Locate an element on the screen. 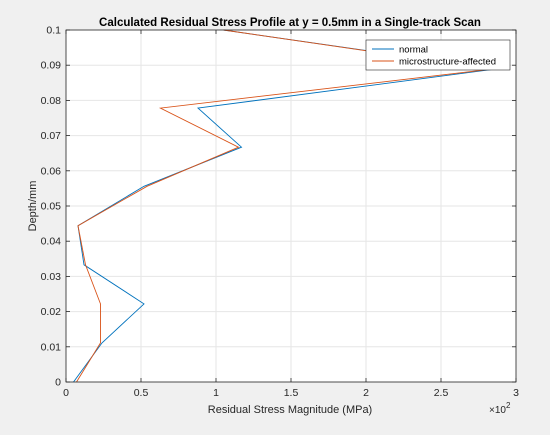  x-multiplier-base: ×10 is located at coordinates (497, 410).